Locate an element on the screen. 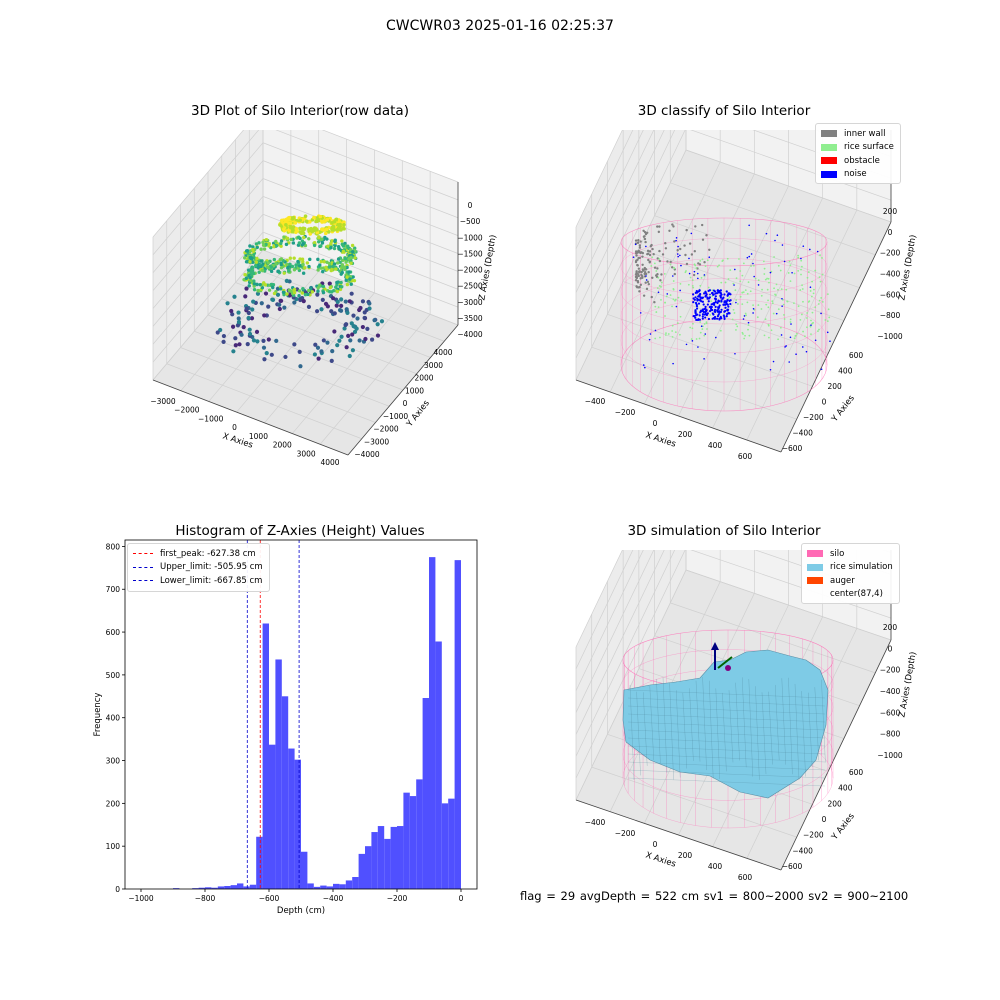 This screenshot has width=1000, height=1000. z-tick-label: 200 is located at coordinates (890, 211).